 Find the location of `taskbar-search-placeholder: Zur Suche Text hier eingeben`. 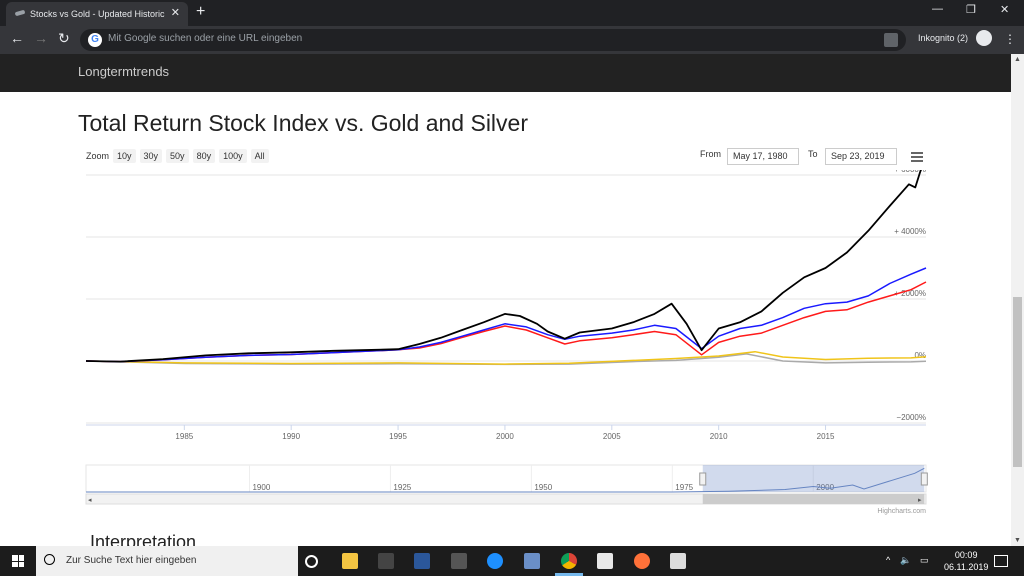

taskbar-search-placeholder: Zur Suche Text hier eingeben is located at coordinates (131, 560).